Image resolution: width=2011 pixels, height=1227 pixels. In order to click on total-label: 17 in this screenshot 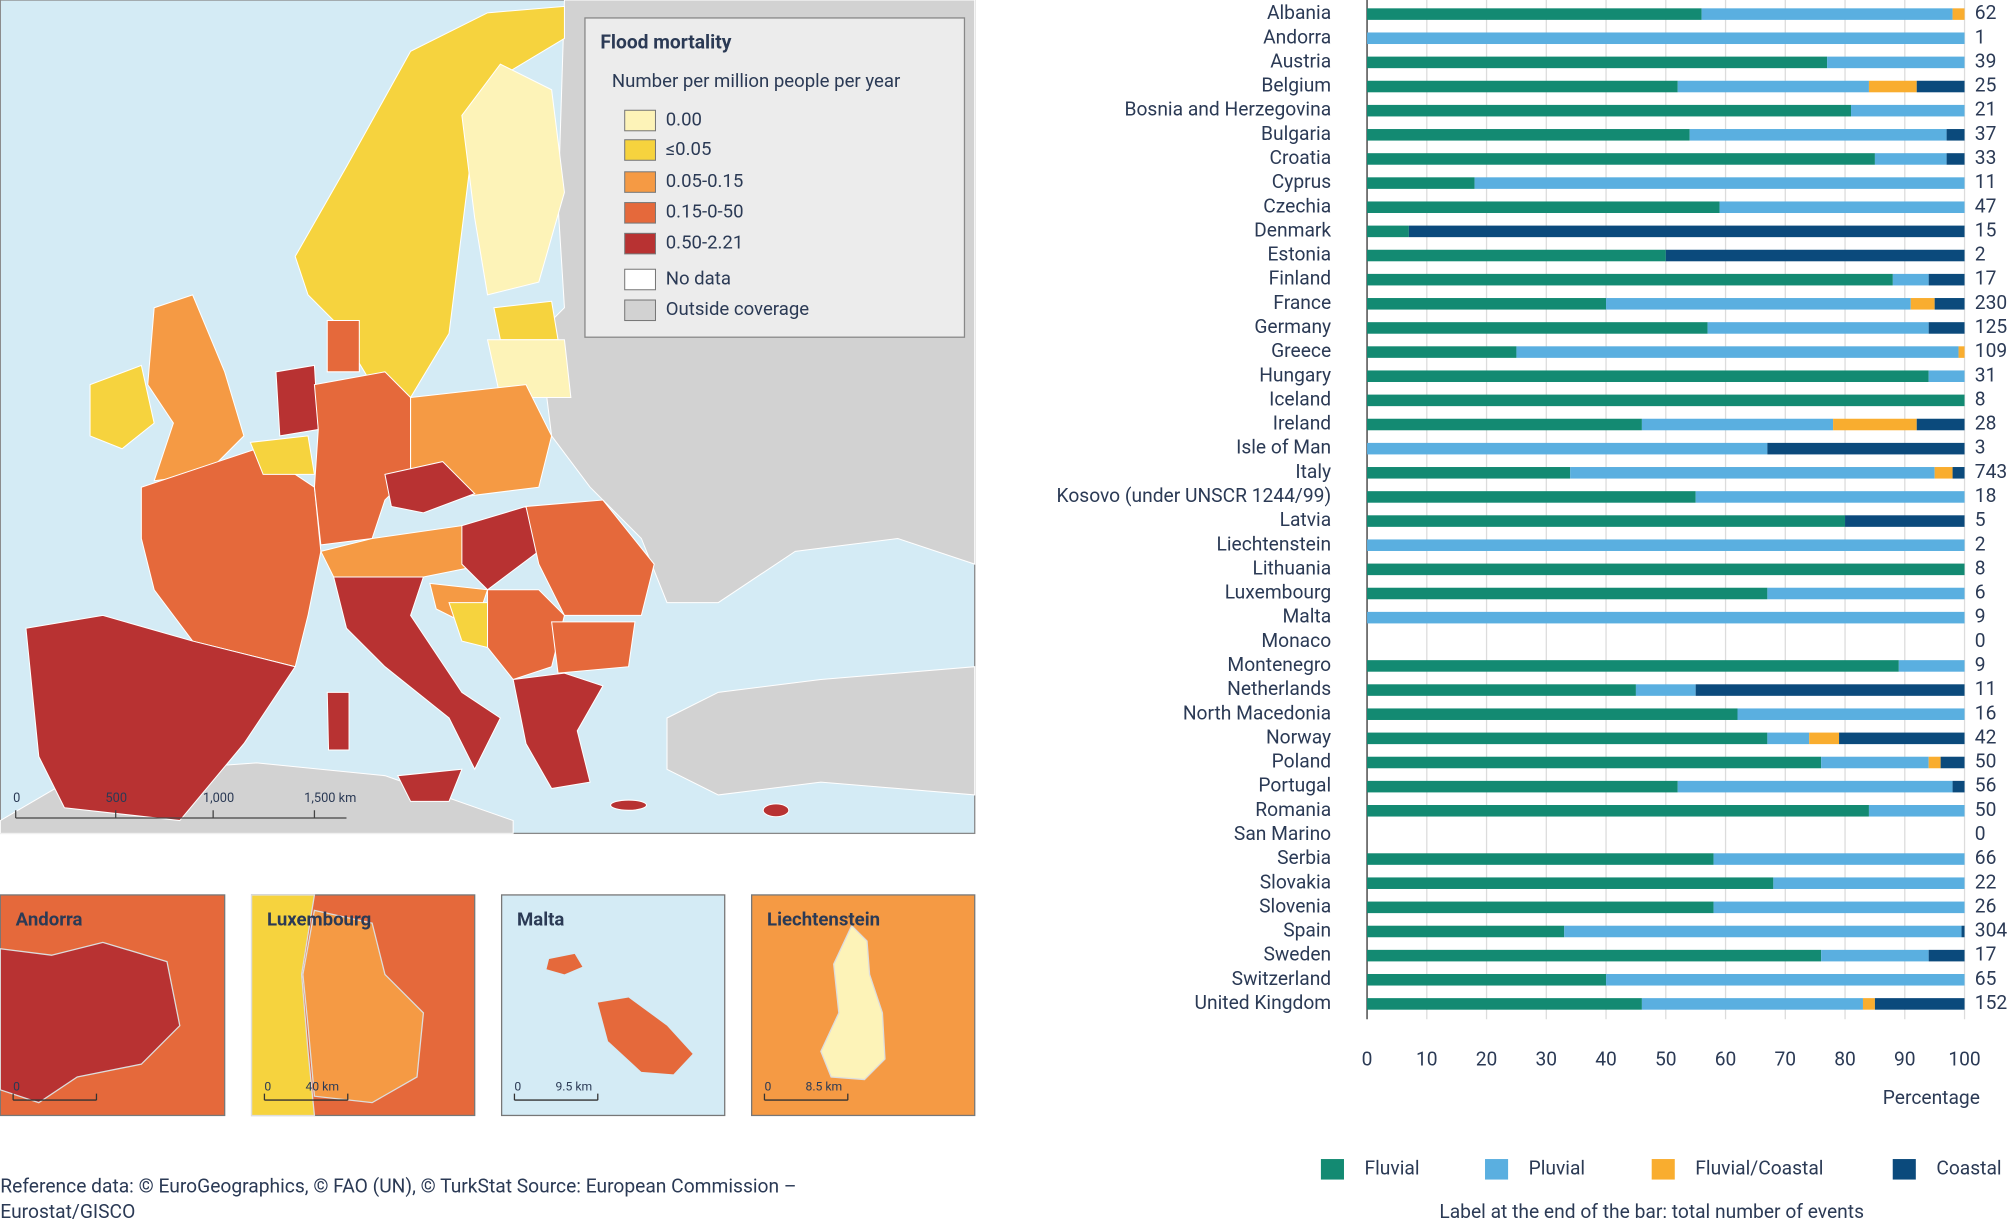, I will do `click(1986, 278)`.